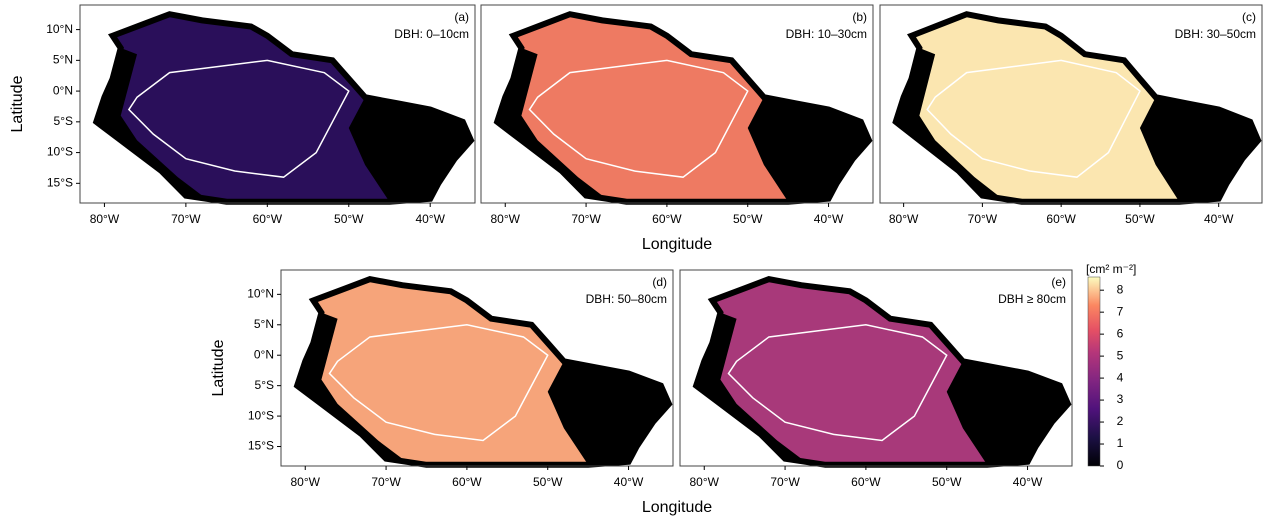 The height and width of the screenshot is (519, 1269). Describe the element at coordinates (626, 299) in the screenshot. I see `dbh-label: DBH: 50–80cm` at that location.